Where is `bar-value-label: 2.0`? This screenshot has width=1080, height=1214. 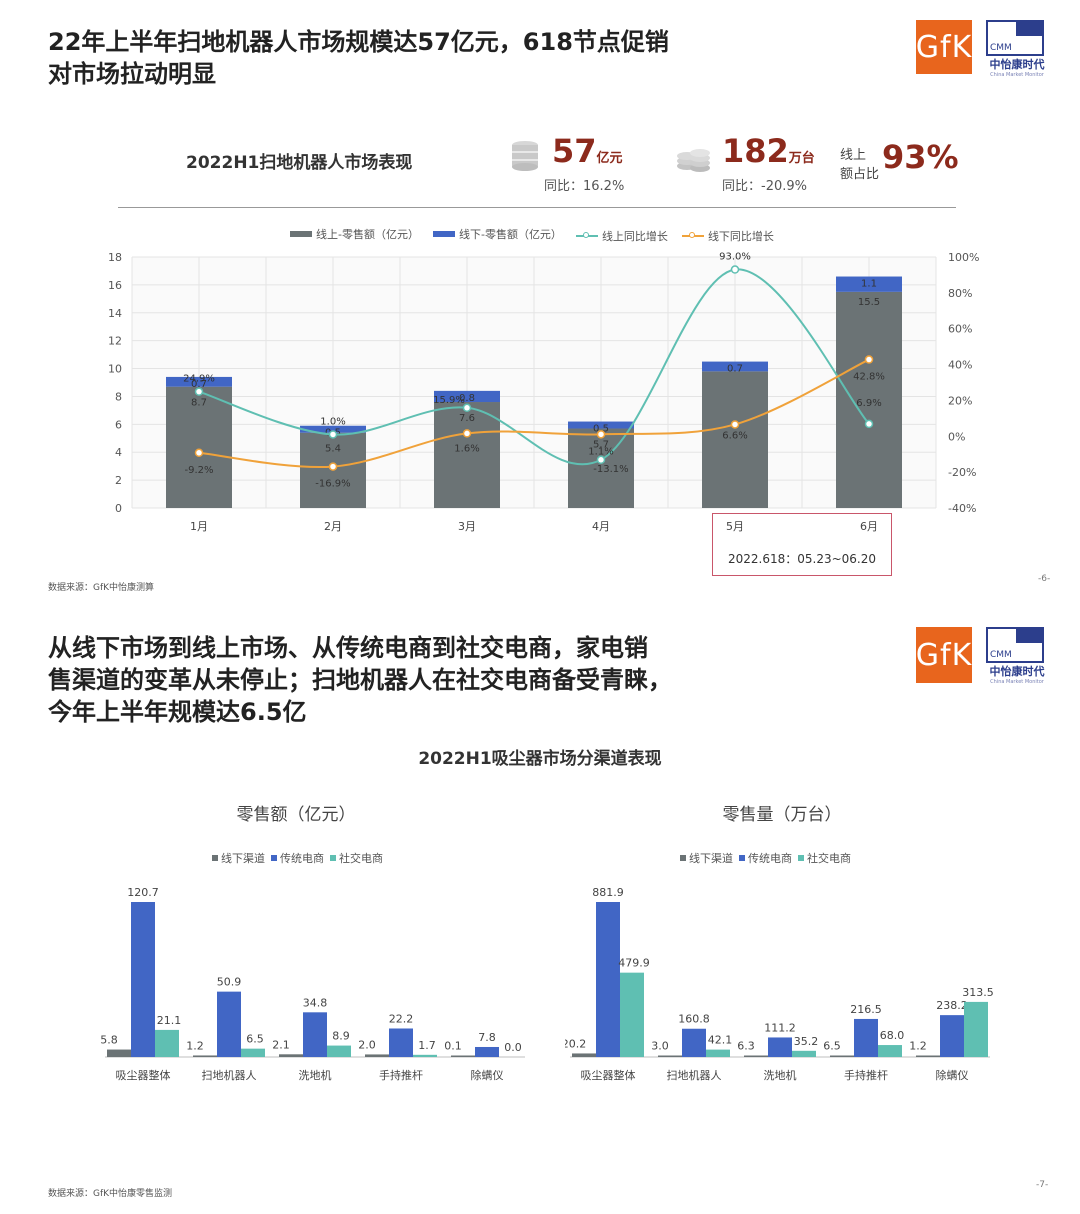
bar-value-label: 2.0 is located at coordinates (367, 1044).